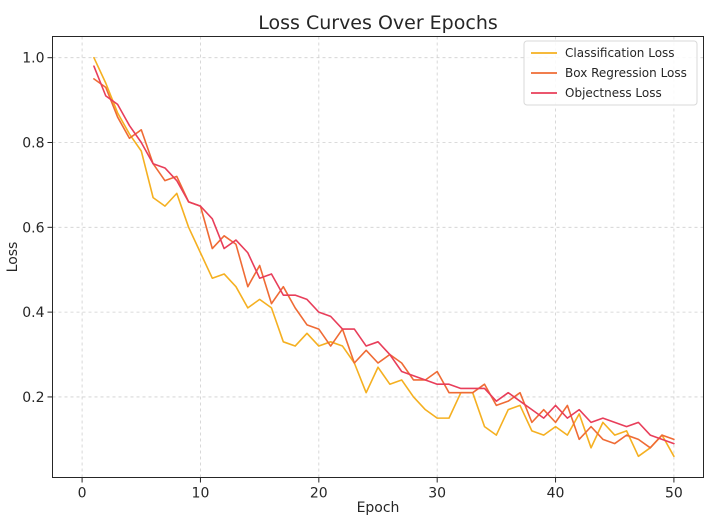  I want to click on x-tick-label: 40, so click(556, 494).